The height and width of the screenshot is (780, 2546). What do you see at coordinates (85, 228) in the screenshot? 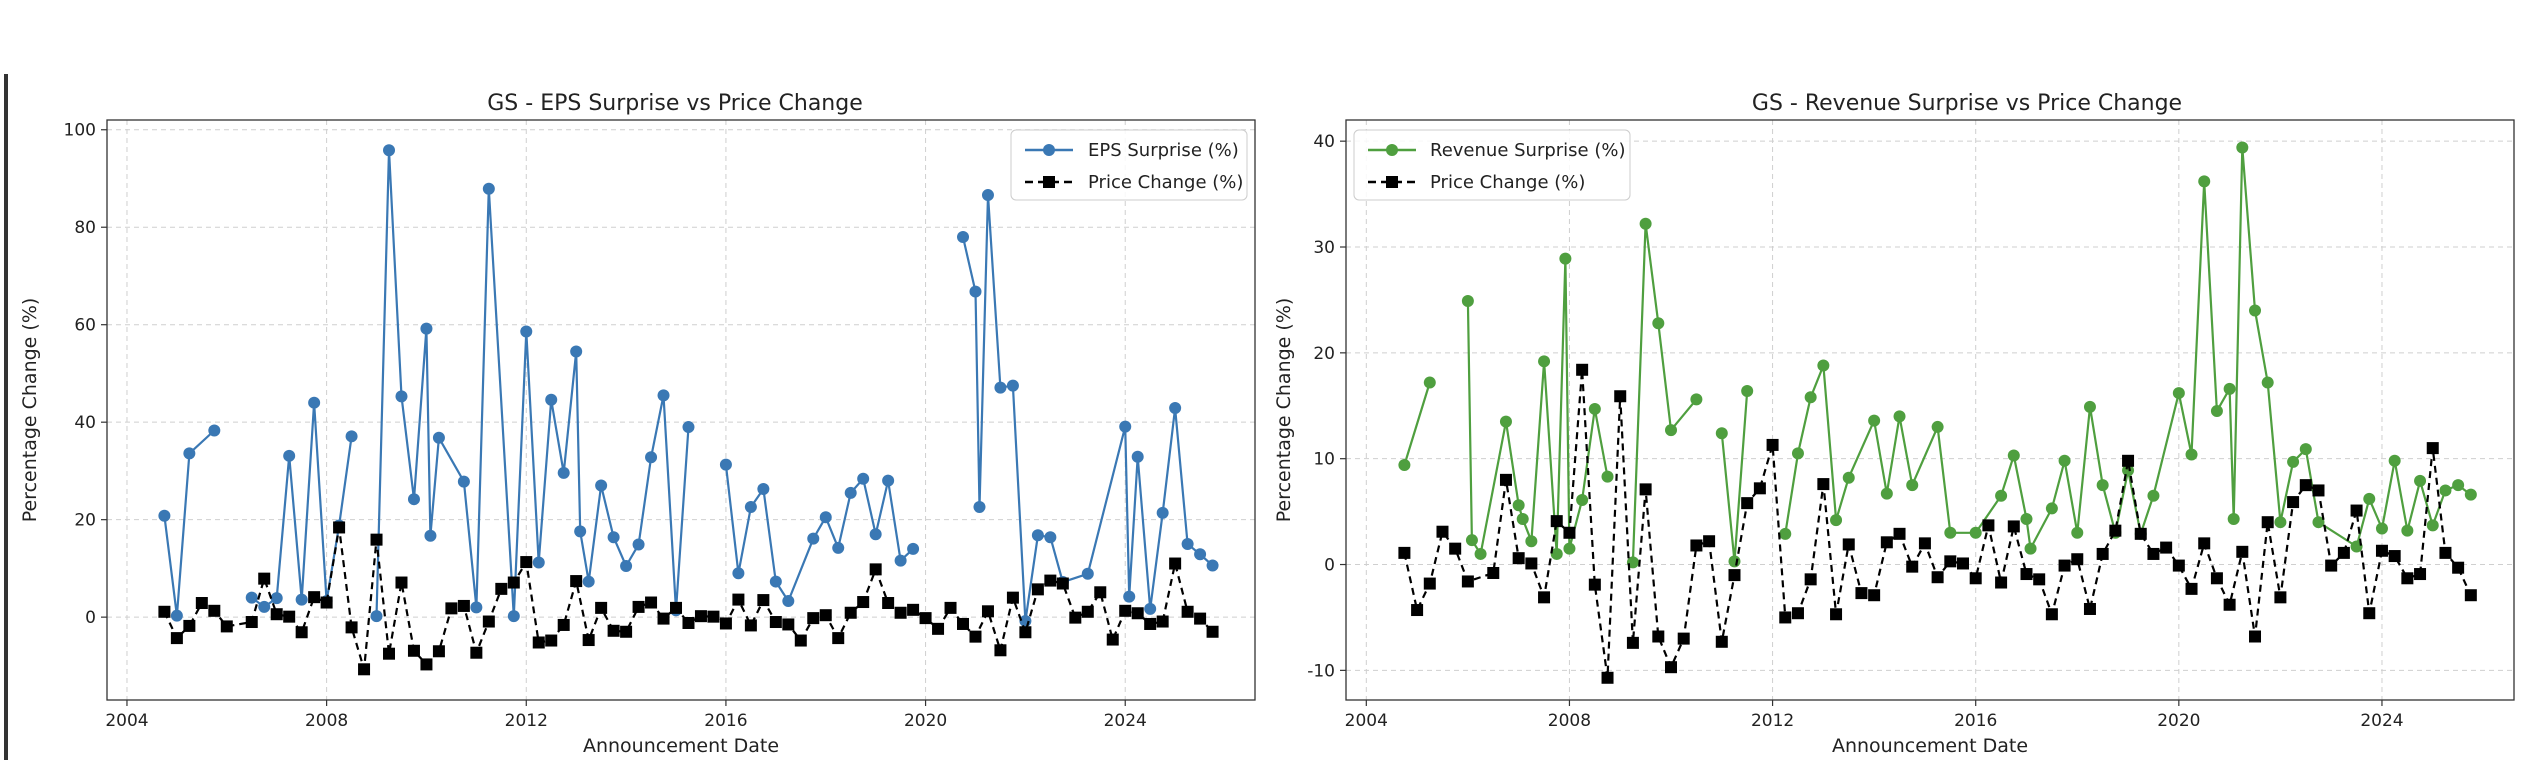
I see `eps-y-tick-label: 80` at bounding box center [85, 228].